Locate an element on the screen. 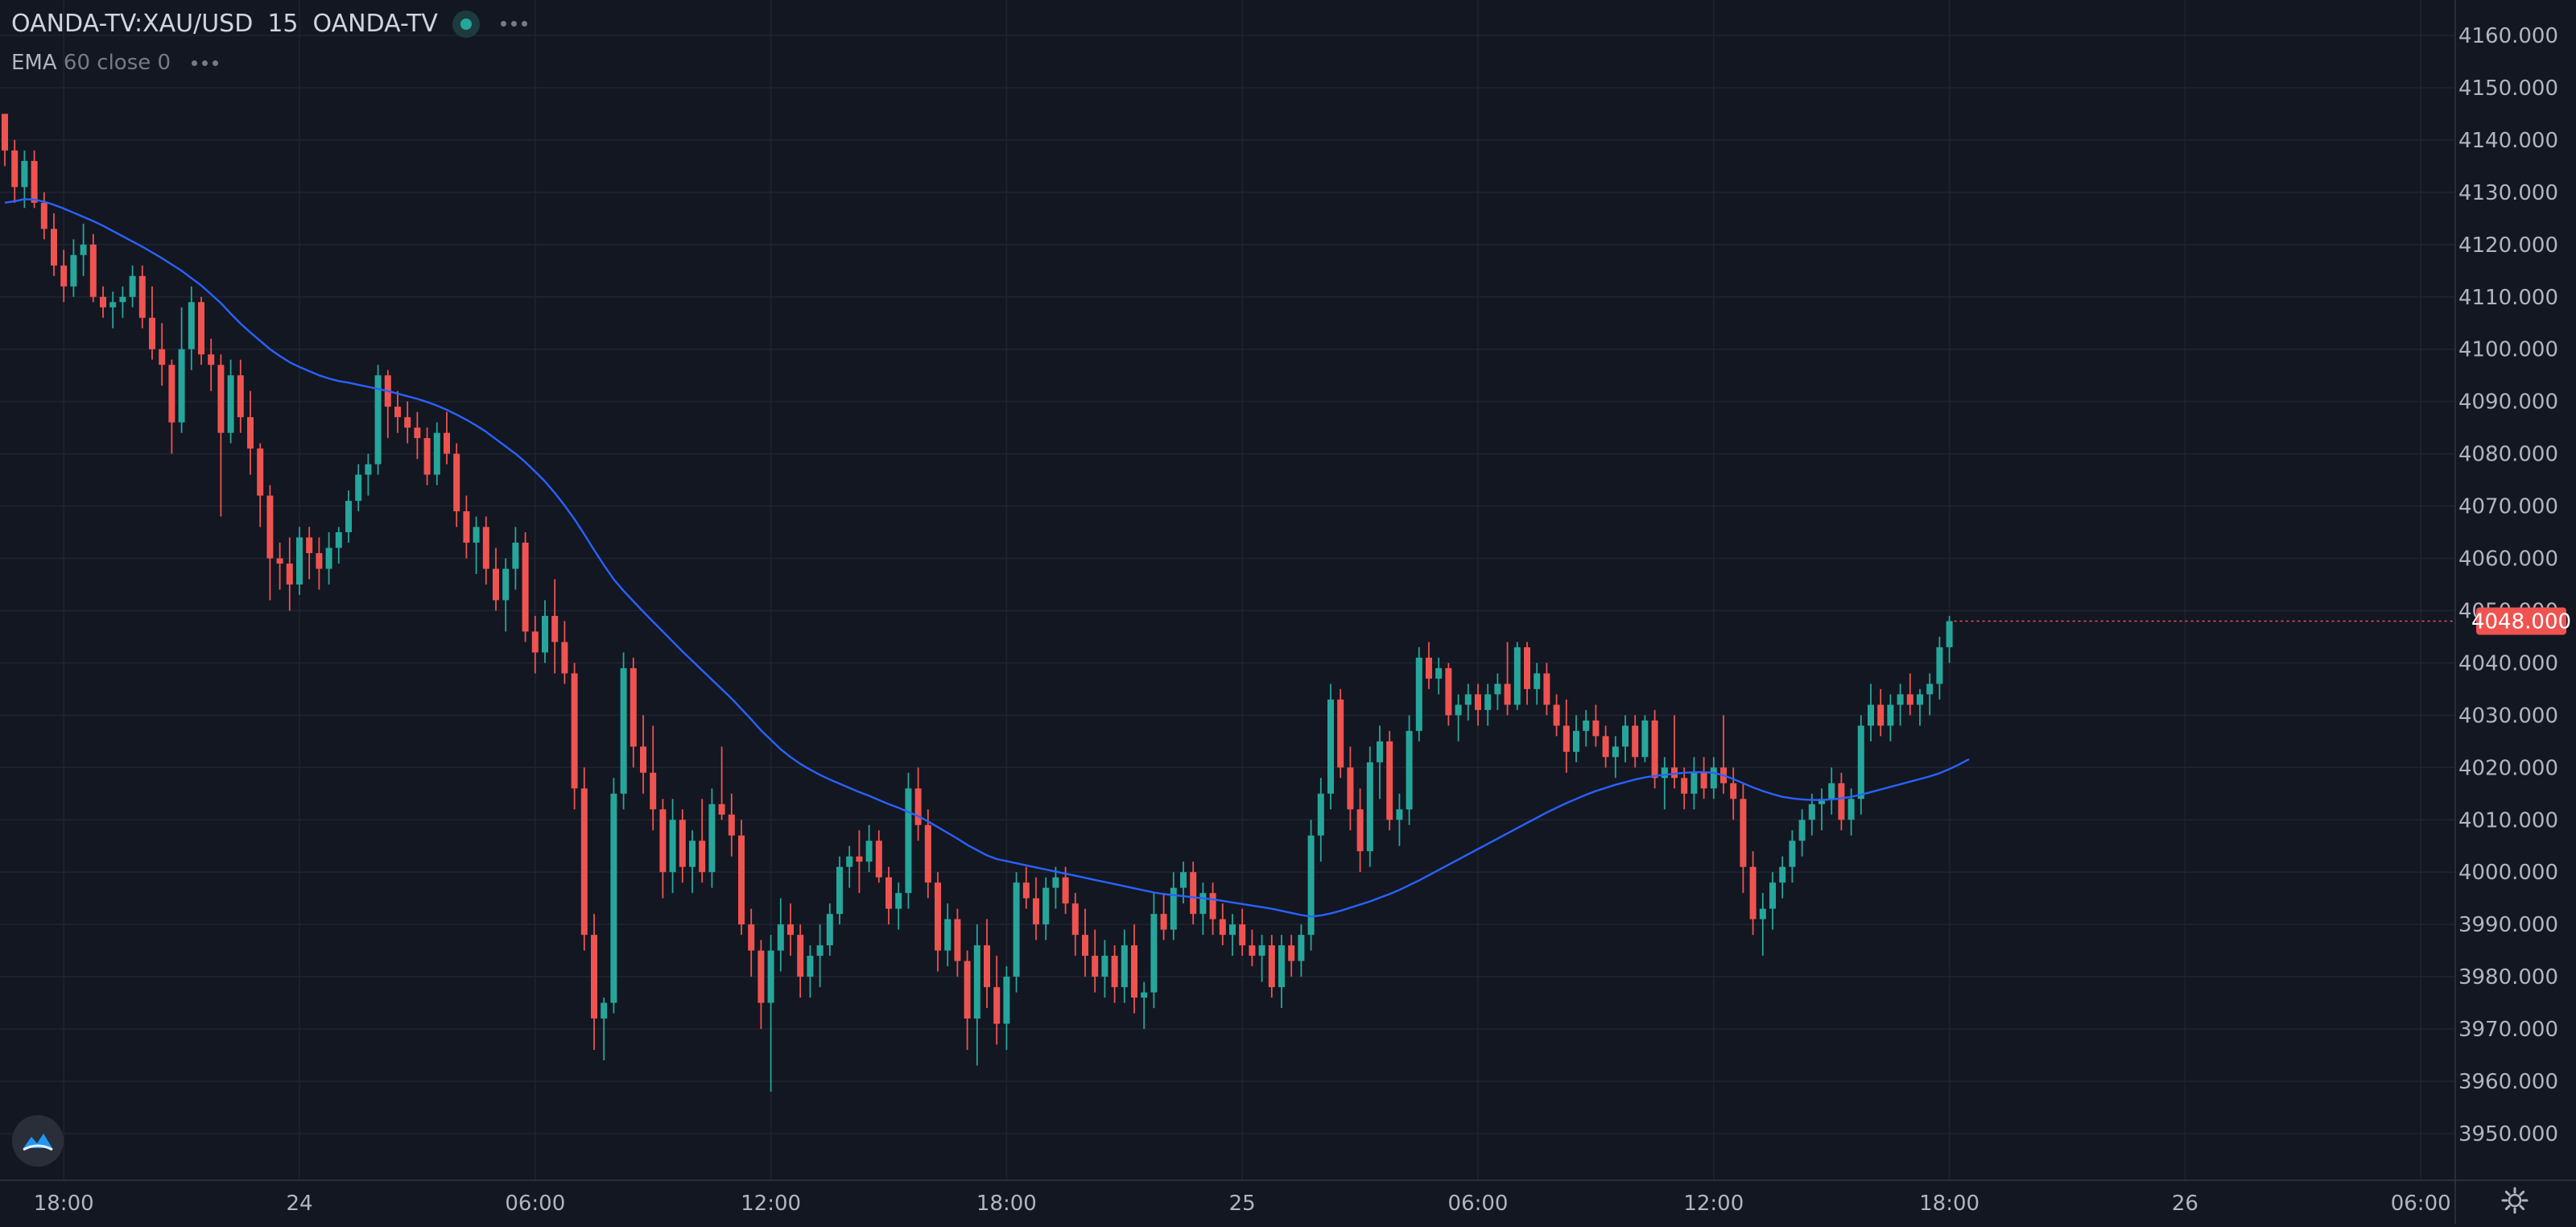 The width and height of the screenshot is (2576, 1227). symbol-name: OANDA-TV:XAU/USD is located at coordinates (132, 24).